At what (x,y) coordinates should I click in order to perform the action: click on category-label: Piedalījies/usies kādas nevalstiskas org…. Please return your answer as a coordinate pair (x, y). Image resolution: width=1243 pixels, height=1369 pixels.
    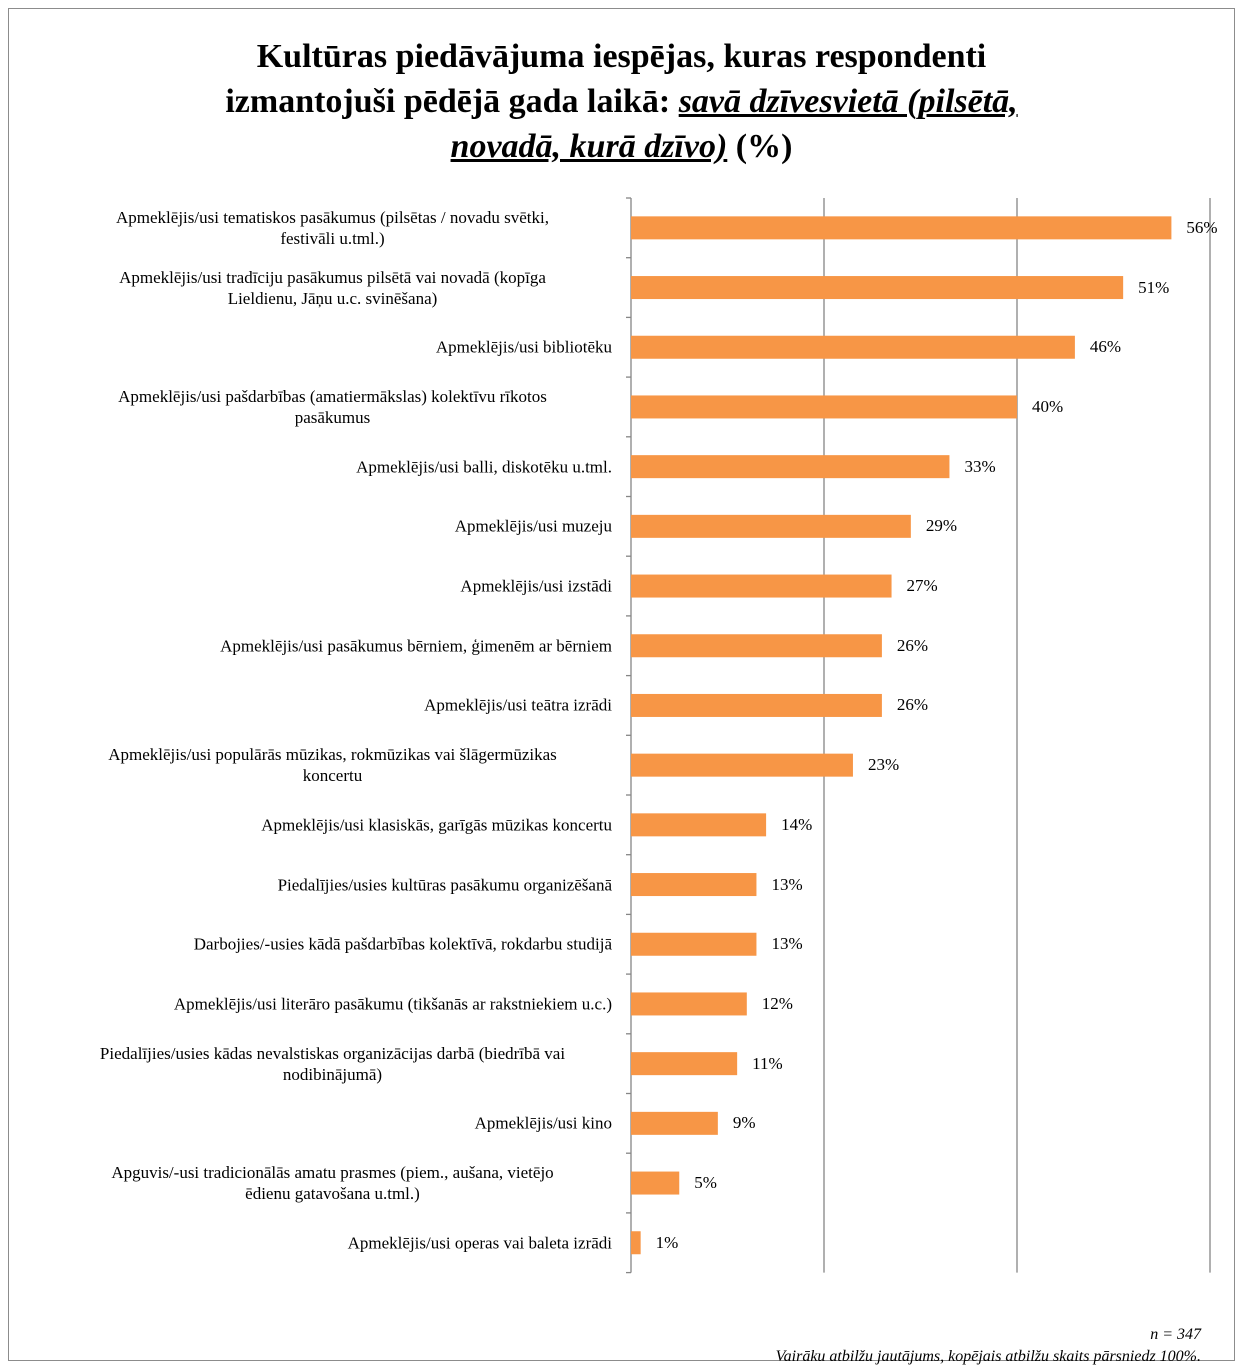
    Looking at the image, I should click on (332, 1064).